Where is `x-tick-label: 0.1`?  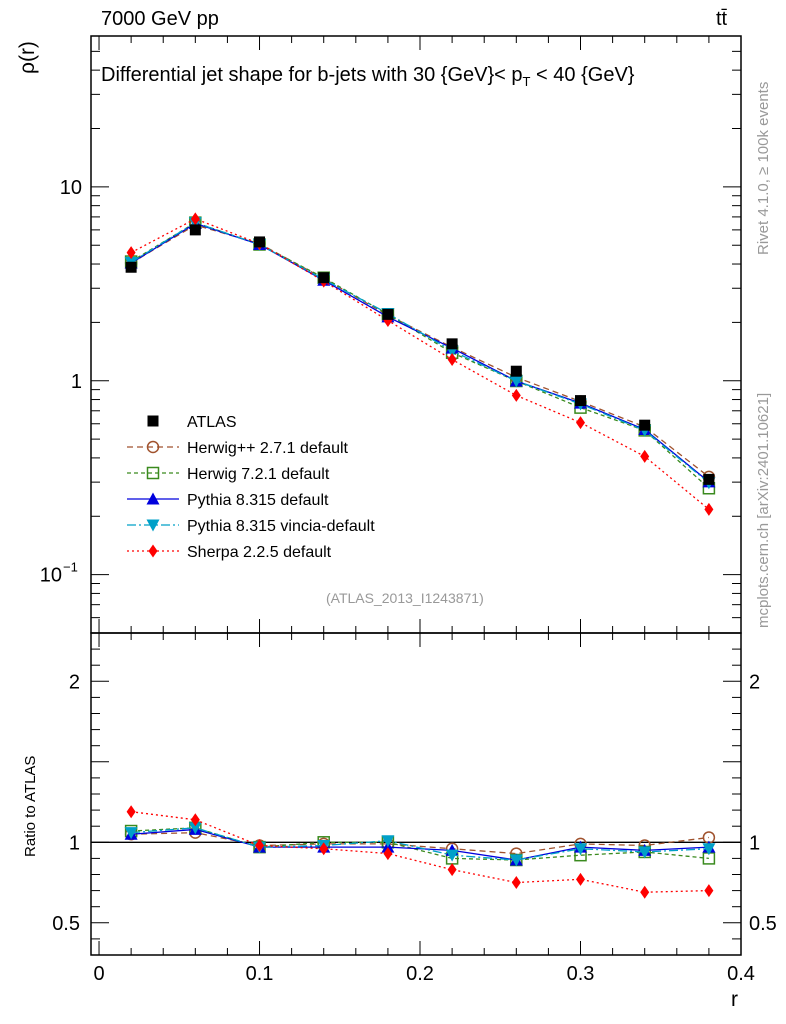
x-tick-label: 0.1 is located at coordinates (260, 974).